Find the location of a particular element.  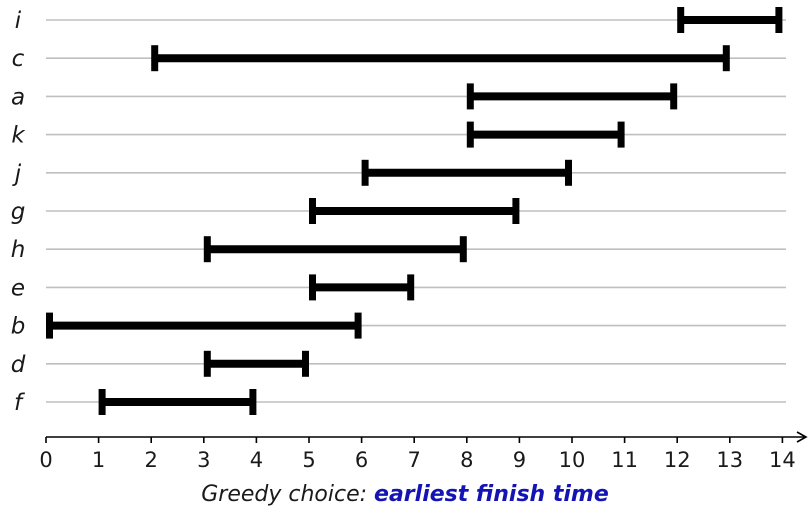

x-tick-label: 9 is located at coordinates (519, 460).